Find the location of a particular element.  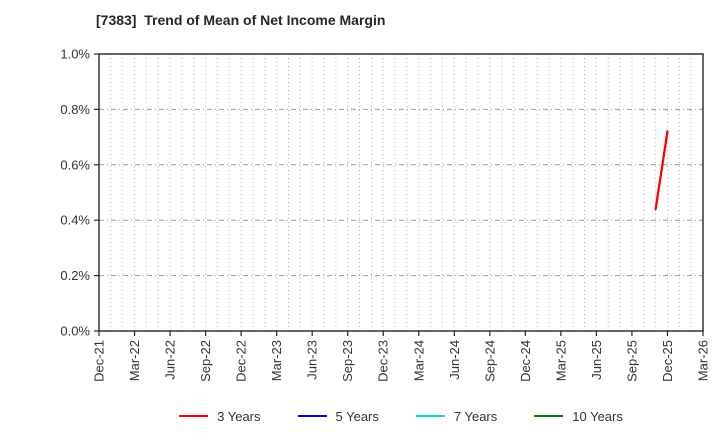

x-tick-label: Jun-22 is located at coordinates (170, 360).